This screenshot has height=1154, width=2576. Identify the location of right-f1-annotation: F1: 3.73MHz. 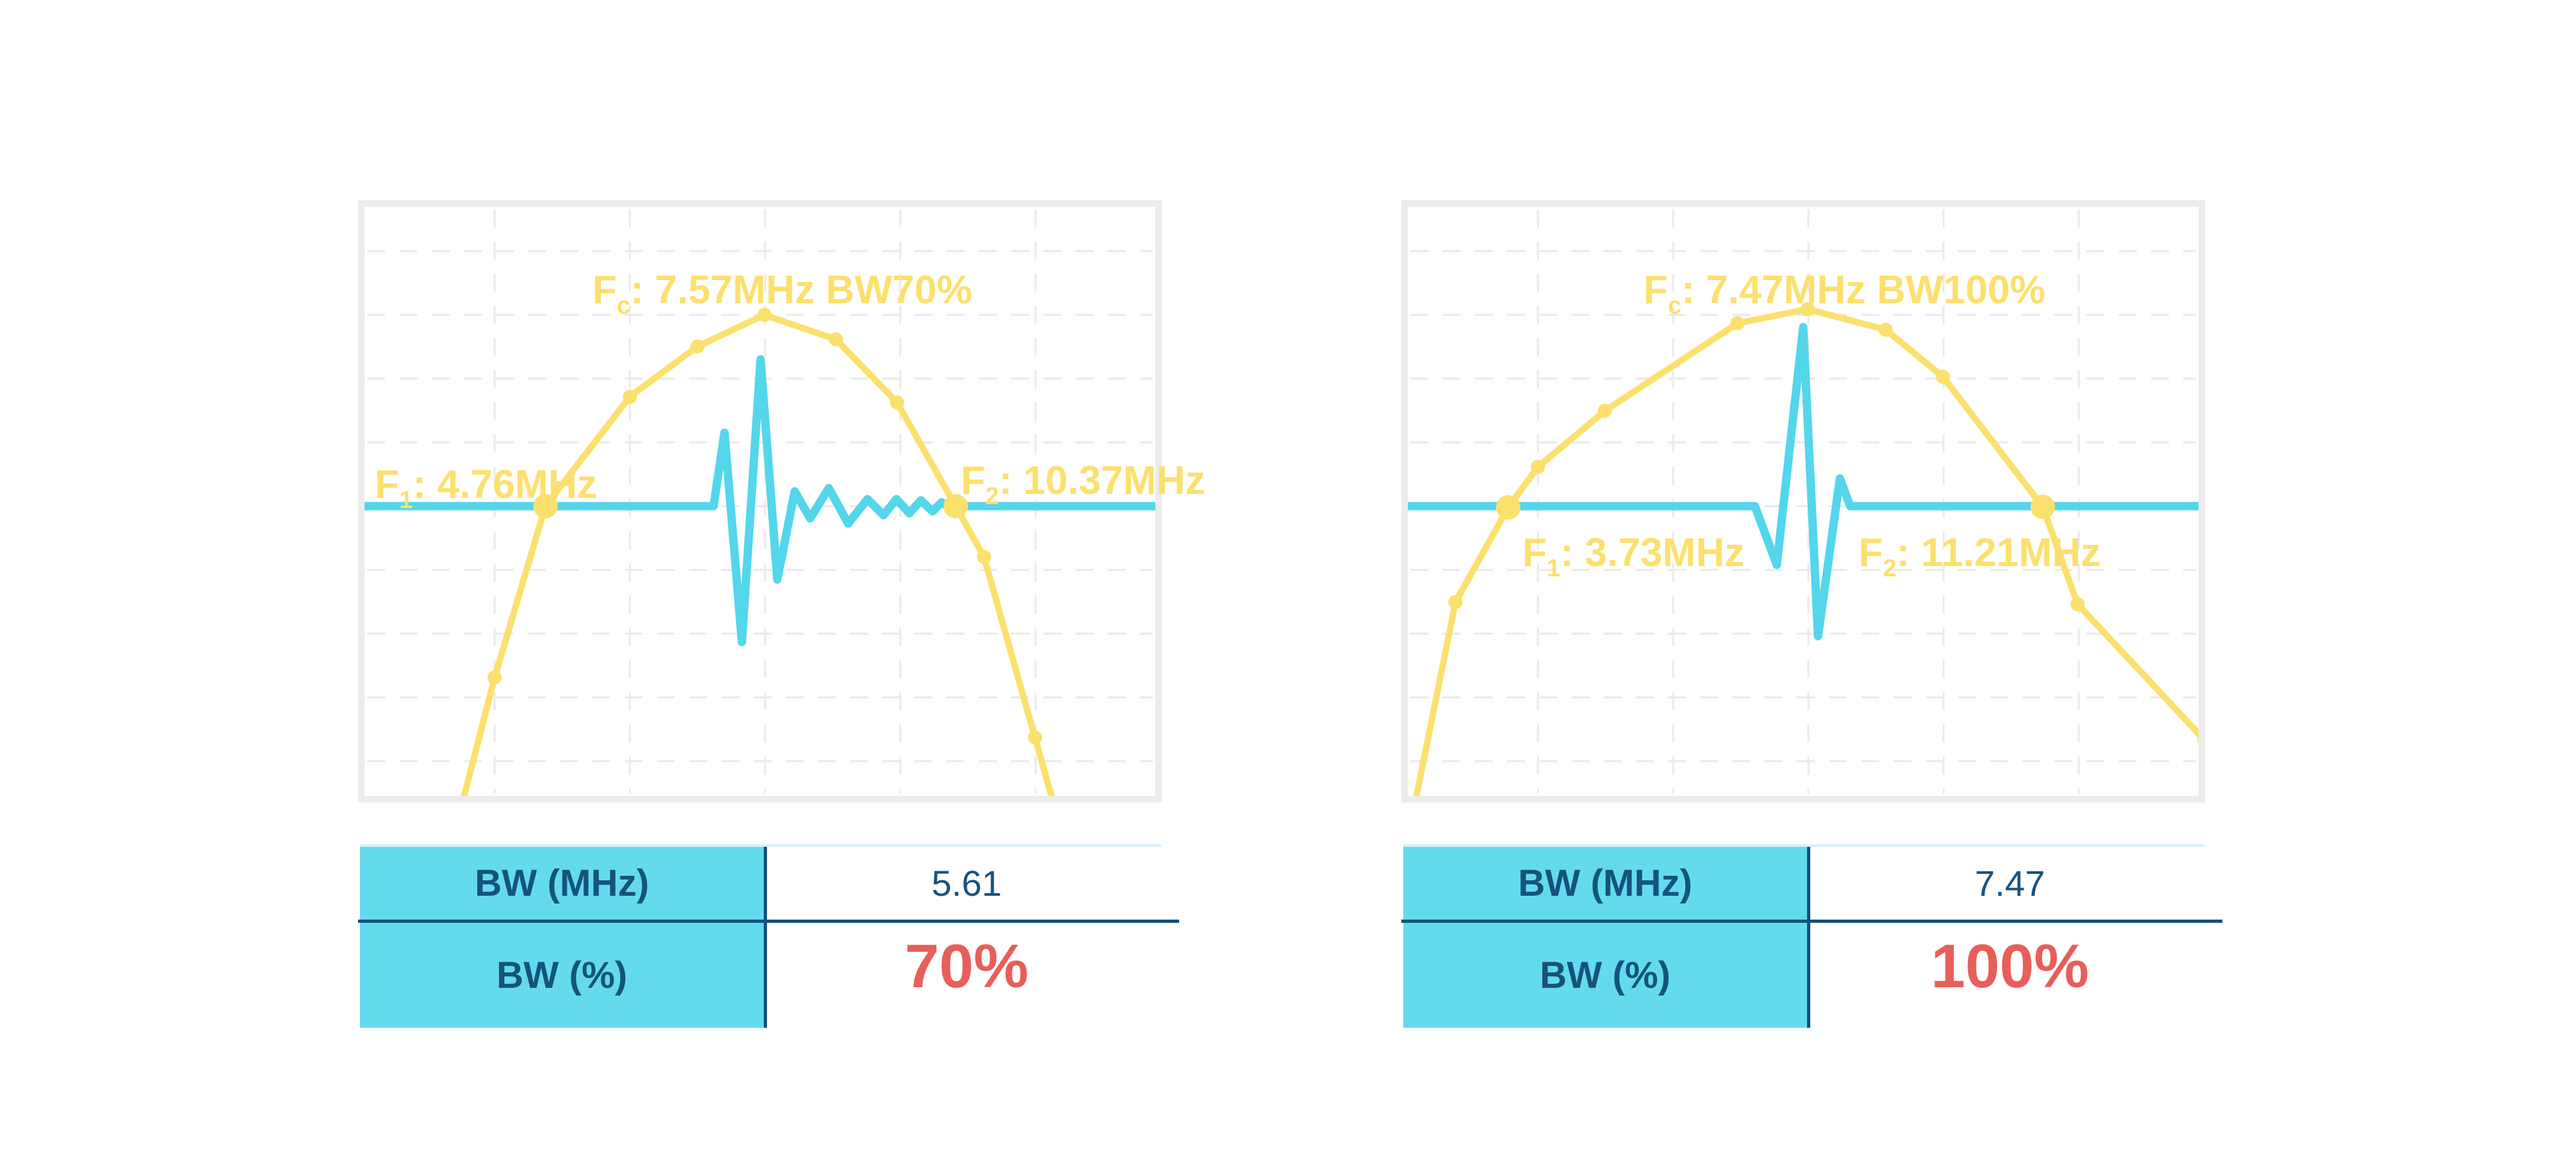
(1634, 556).